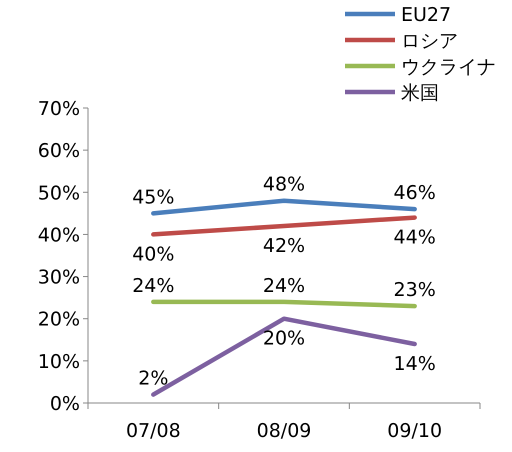 Image resolution: width=512 pixels, height=452 pixels. Describe the element at coordinates (415, 193) in the screenshot. I see `data-label: 46%` at that location.